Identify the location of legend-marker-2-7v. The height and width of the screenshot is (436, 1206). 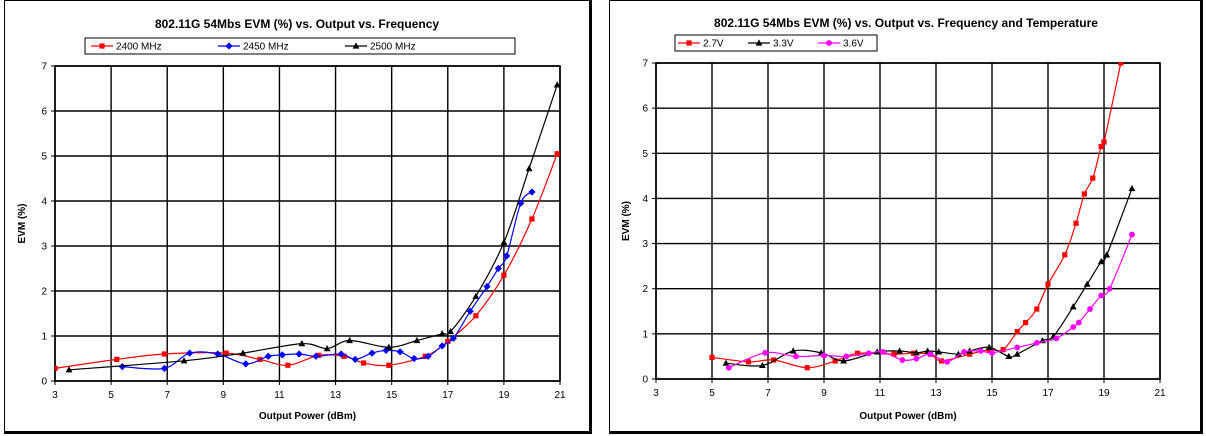
(689, 43).